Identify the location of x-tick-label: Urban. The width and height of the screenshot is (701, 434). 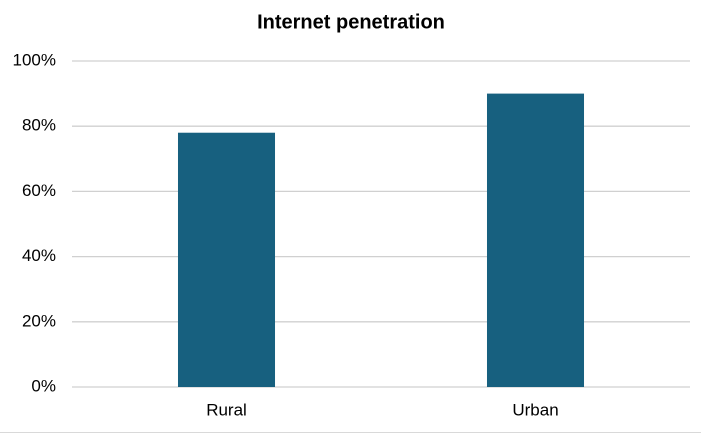
(535, 409).